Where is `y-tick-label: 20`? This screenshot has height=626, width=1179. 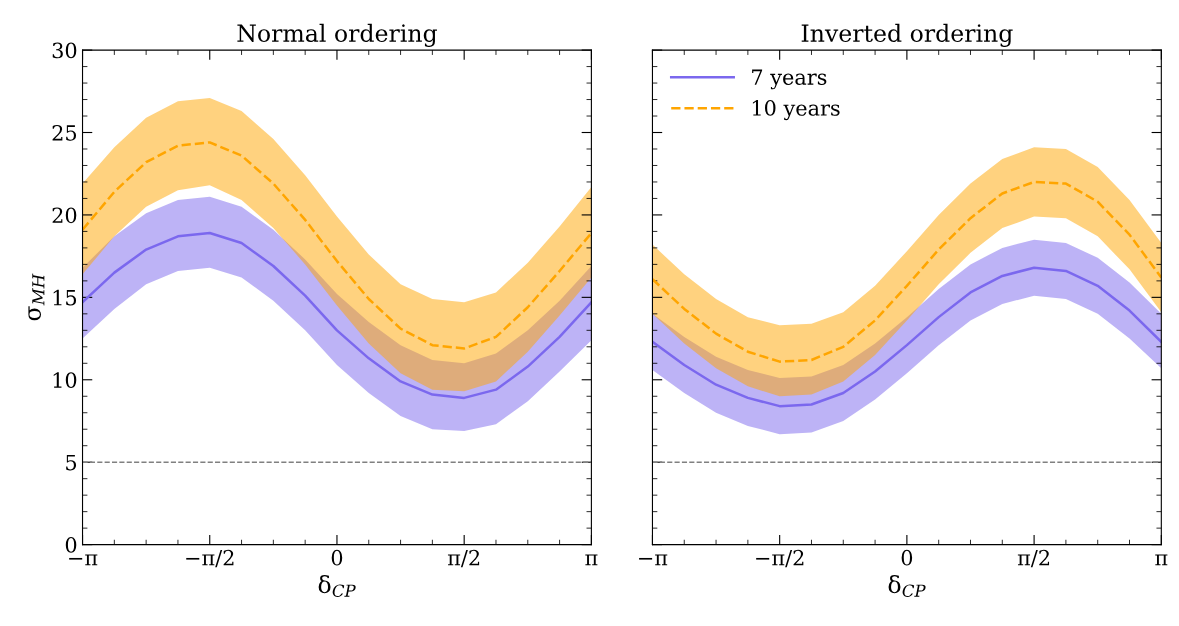
y-tick-label: 20 is located at coordinates (64, 215).